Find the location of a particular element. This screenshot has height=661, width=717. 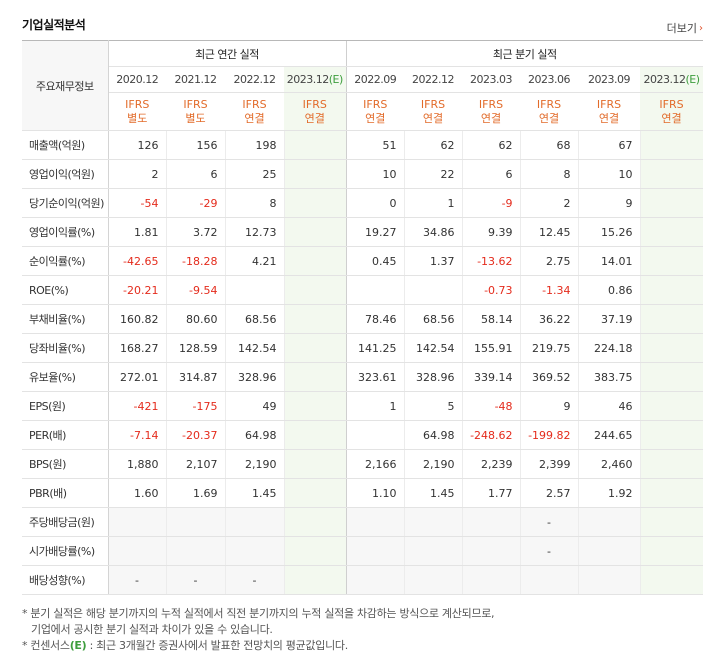

annual-group-header: 최근 연간 실적 is located at coordinates (227, 53).